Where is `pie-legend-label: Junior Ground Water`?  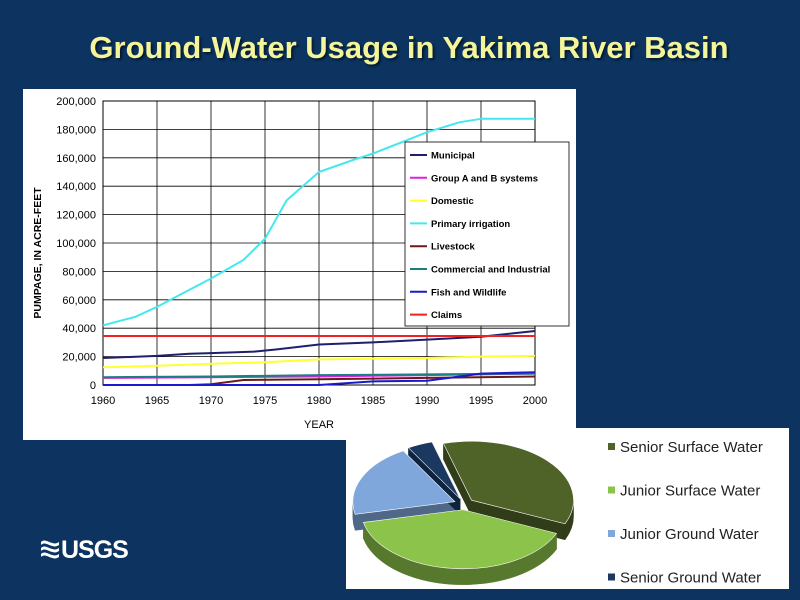
pie-legend-label: Junior Ground Water is located at coordinates (689, 534).